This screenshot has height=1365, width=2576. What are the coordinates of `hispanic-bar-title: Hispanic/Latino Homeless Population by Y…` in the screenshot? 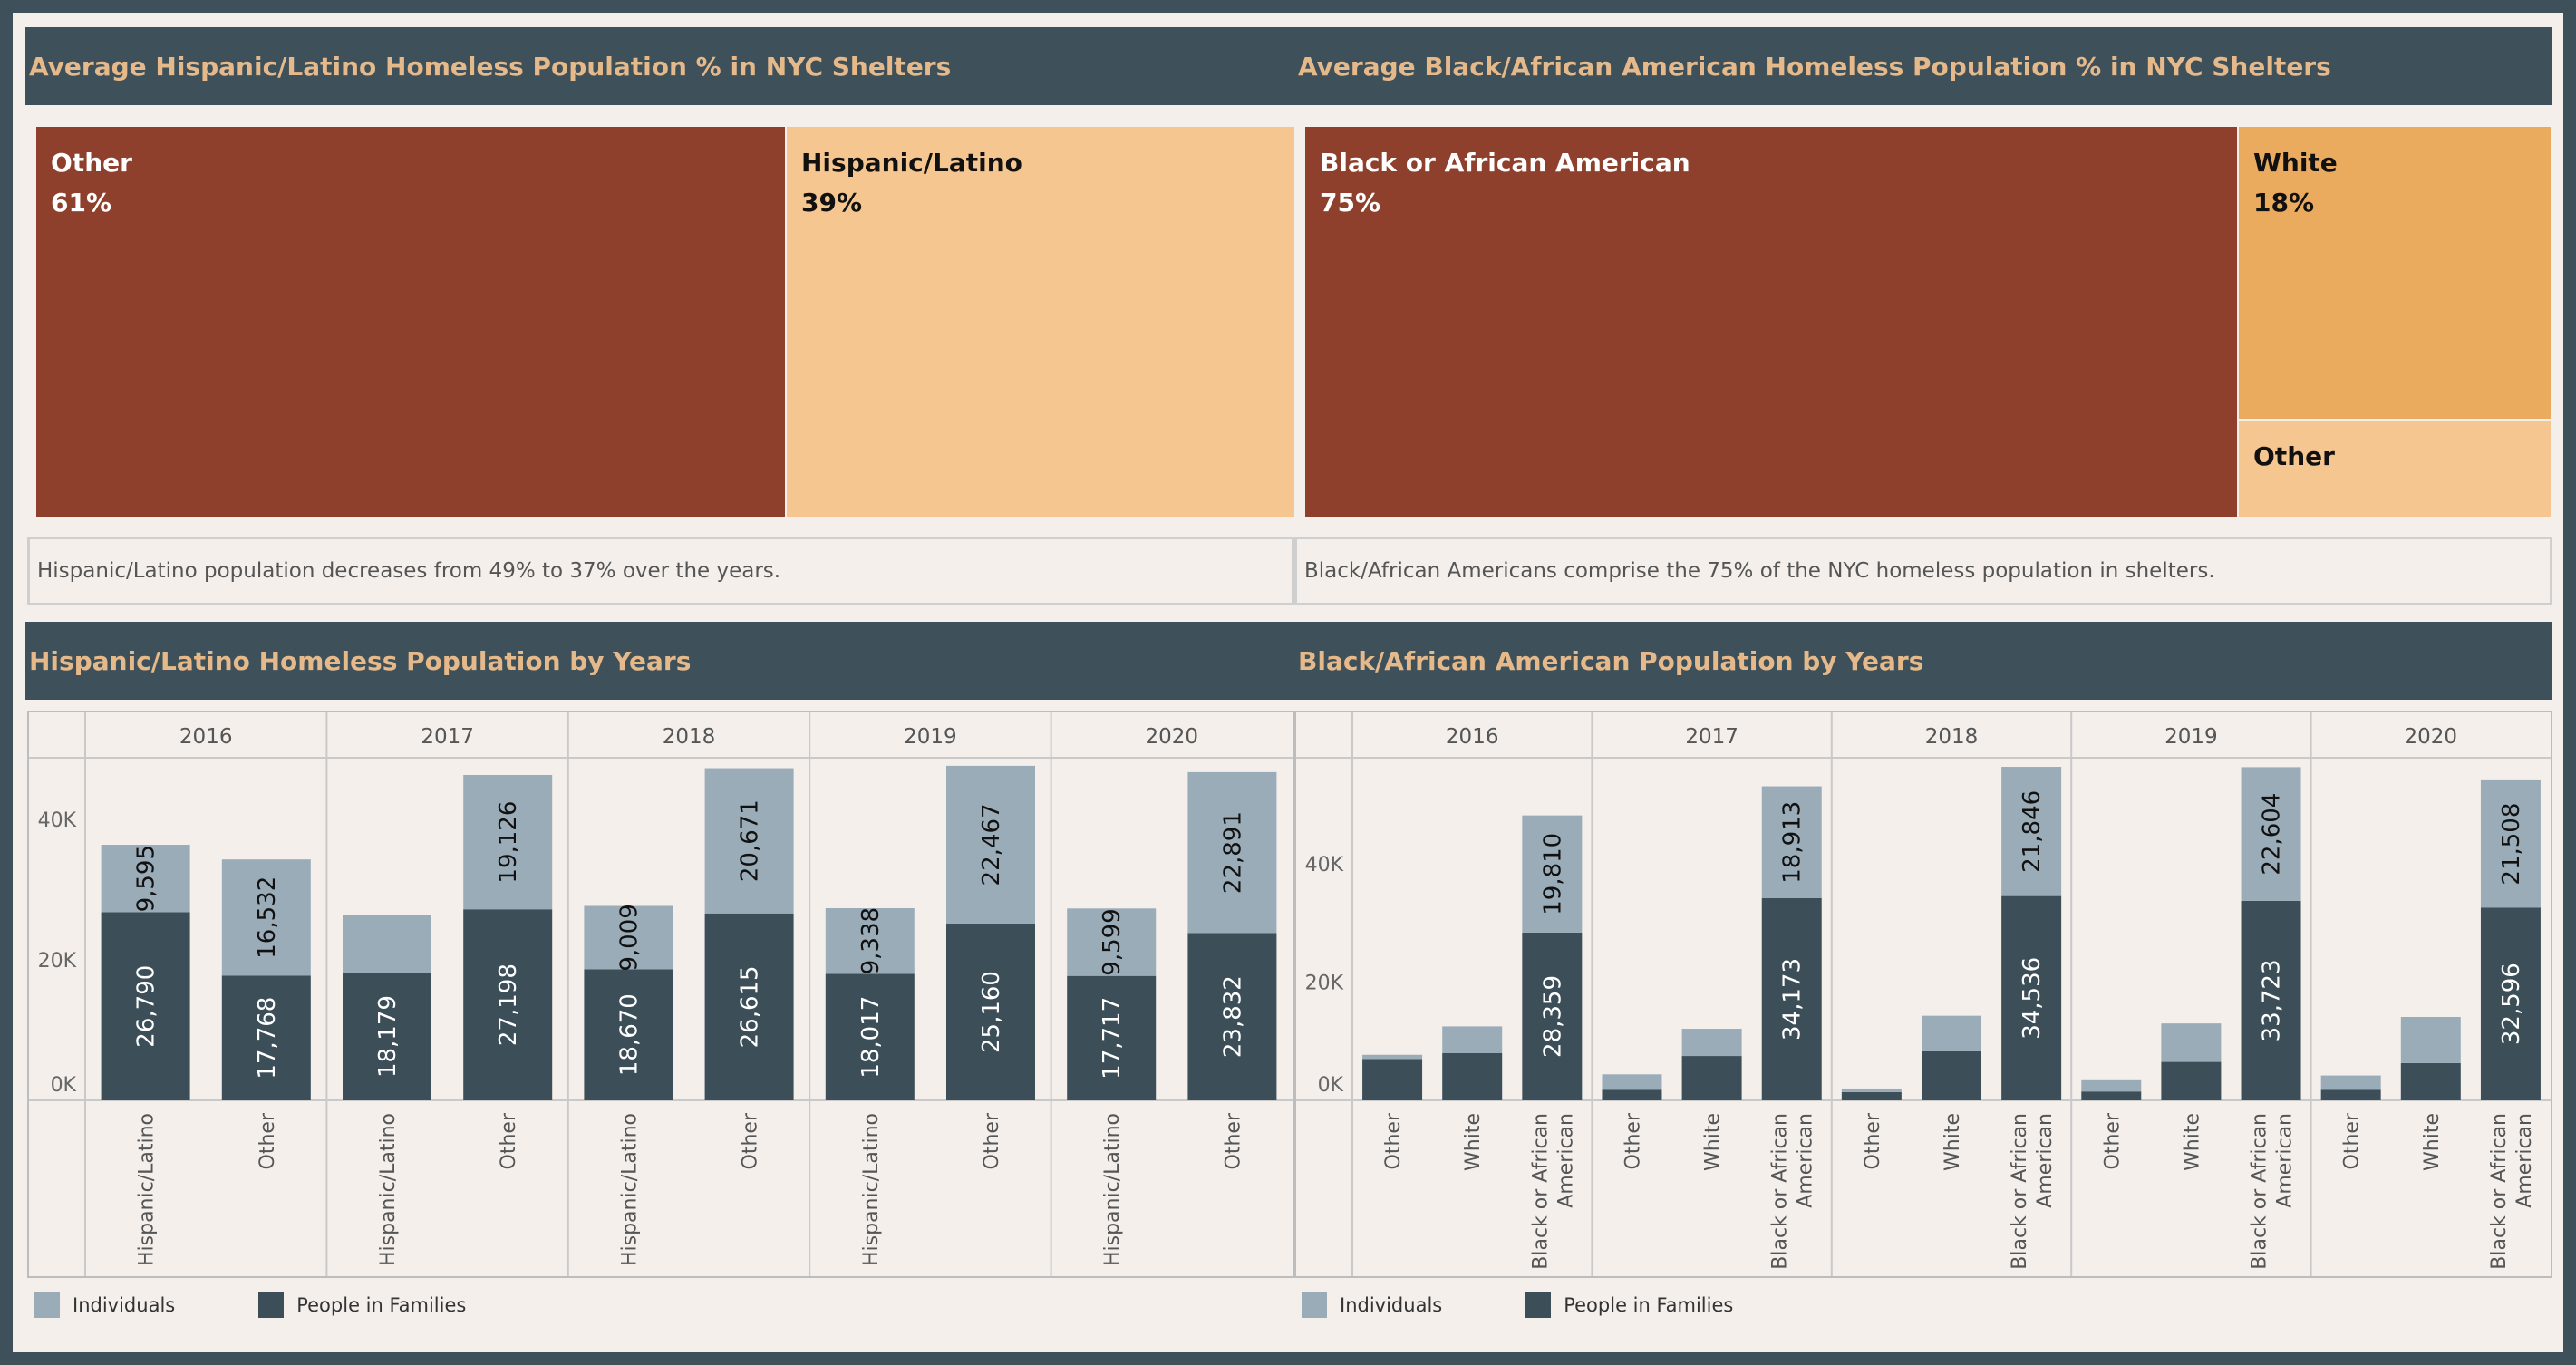 It's located at (659, 661).